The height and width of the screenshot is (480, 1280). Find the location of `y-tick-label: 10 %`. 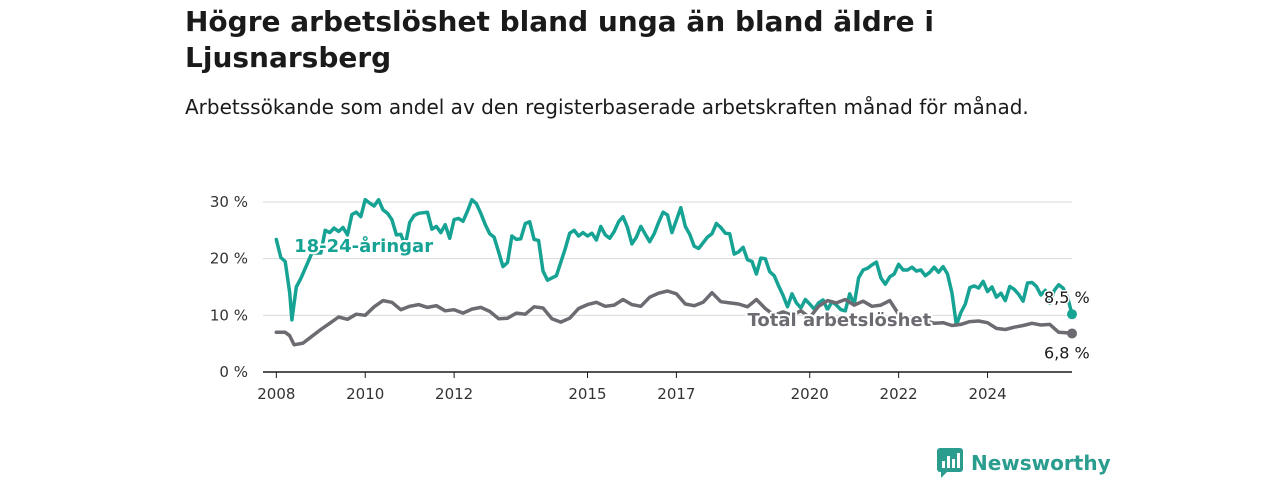

y-tick-label: 10 % is located at coordinates (229, 315).